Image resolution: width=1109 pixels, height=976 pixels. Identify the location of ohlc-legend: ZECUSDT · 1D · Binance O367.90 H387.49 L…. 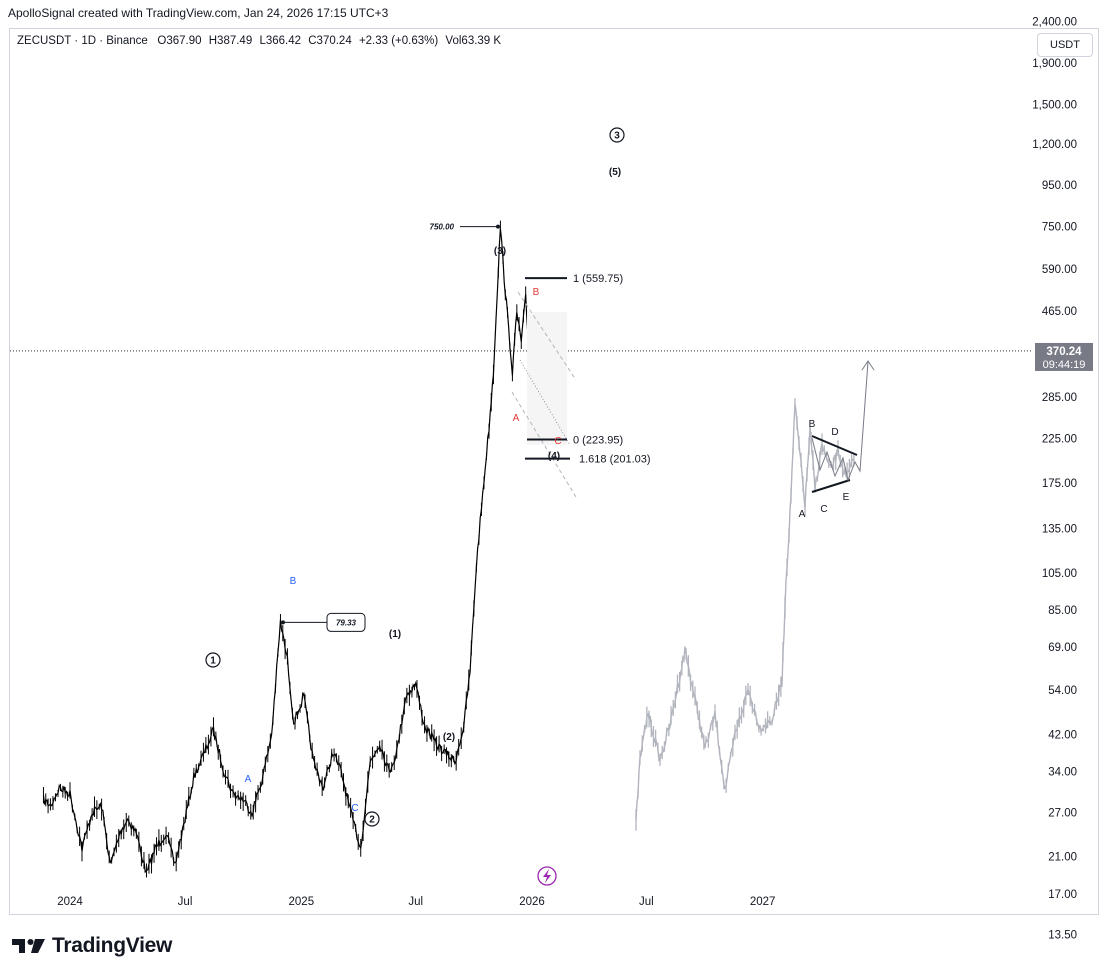
(261, 41).